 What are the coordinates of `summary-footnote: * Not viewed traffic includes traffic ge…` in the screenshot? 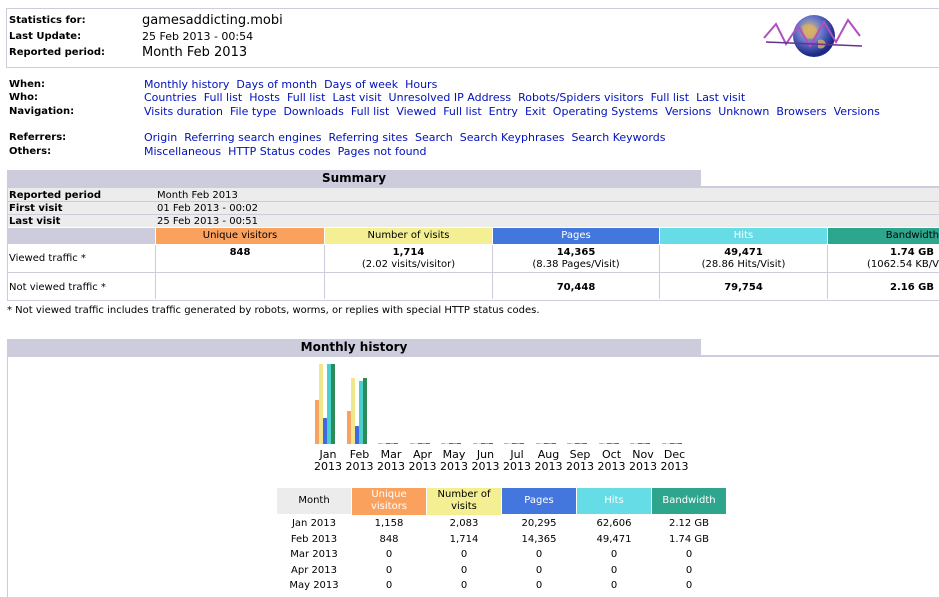 It's located at (273, 310).